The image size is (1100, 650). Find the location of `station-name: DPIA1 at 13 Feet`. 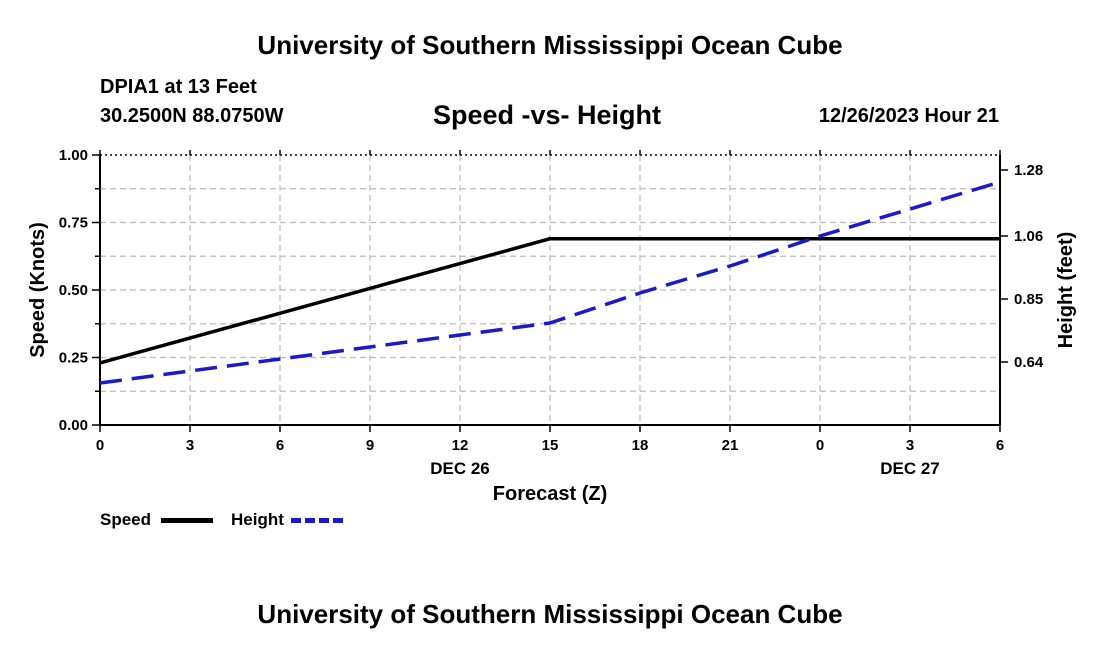

station-name: DPIA1 at 13 Feet is located at coordinates (178, 87).